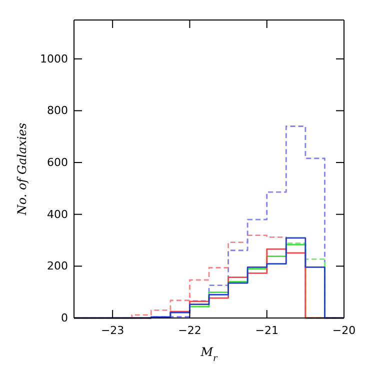 Image resolution: width=366 pixels, height=366 pixels. Describe the element at coordinates (209, 354) in the screenshot. I see `x-axis-title: M$_{r}$` at that location.